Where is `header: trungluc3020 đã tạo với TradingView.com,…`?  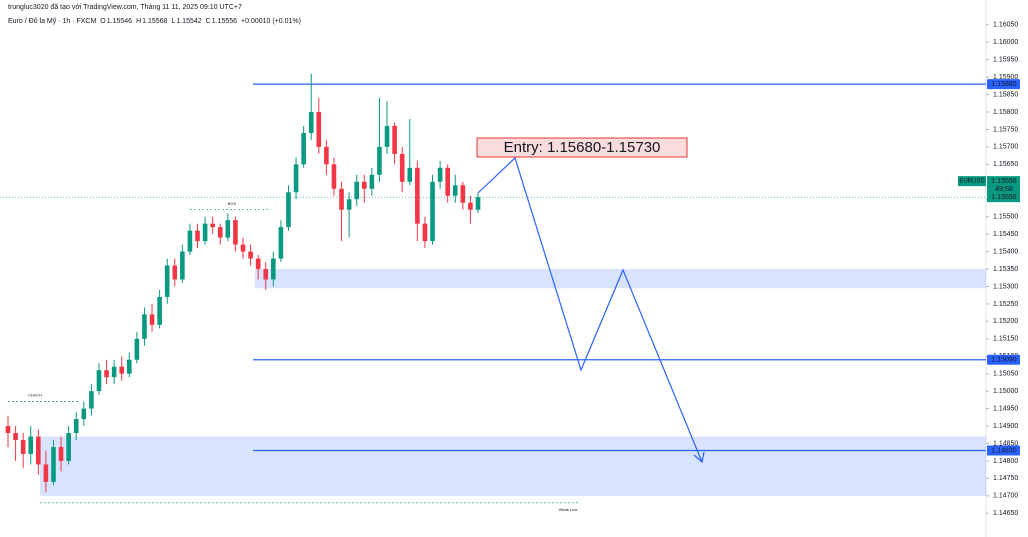
header: trungluc3020 đã tạo với TradingView.com,… is located at coordinates (125, 7).